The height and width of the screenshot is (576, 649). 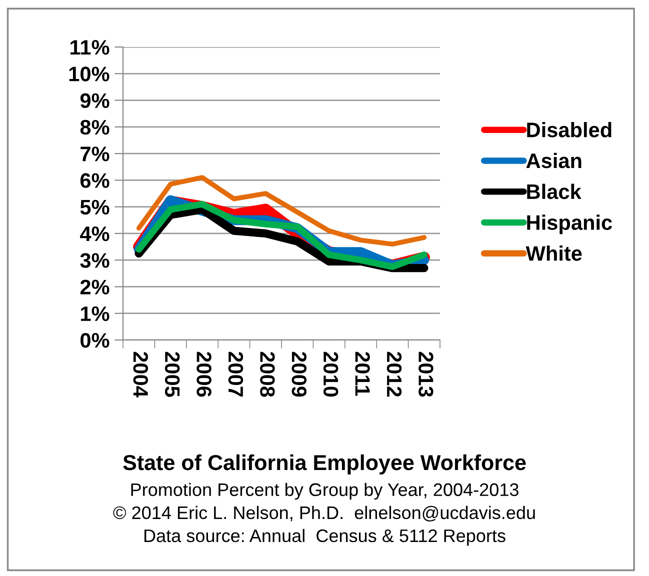 What do you see at coordinates (330, 374) in the screenshot?
I see `x-tick-label: 2010` at bounding box center [330, 374].